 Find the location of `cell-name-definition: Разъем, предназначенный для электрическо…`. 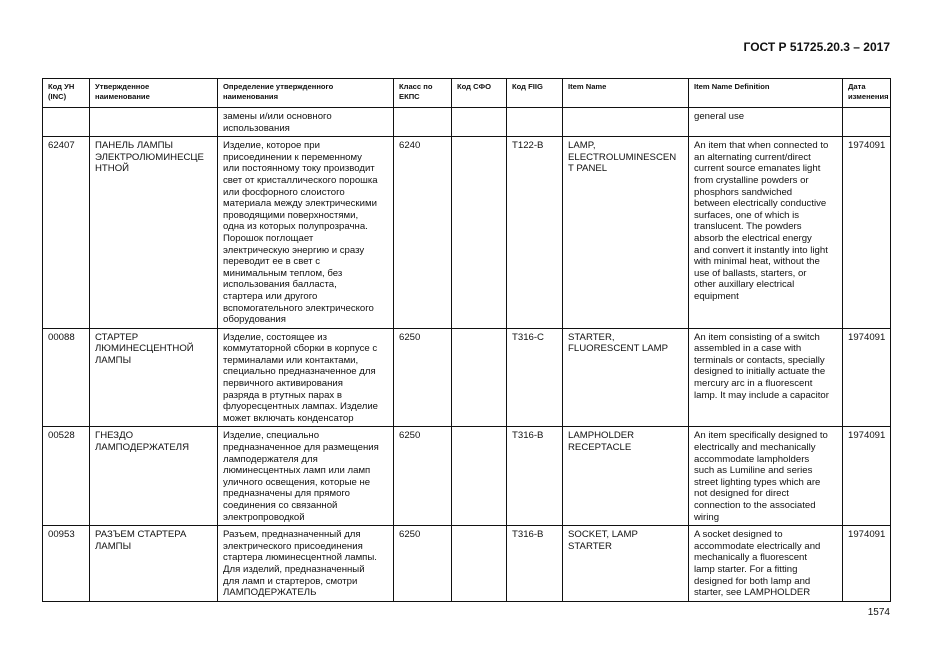

cell-name-definition: Разъем, предназначенный для электрическо… is located at coordinates (305, 563).